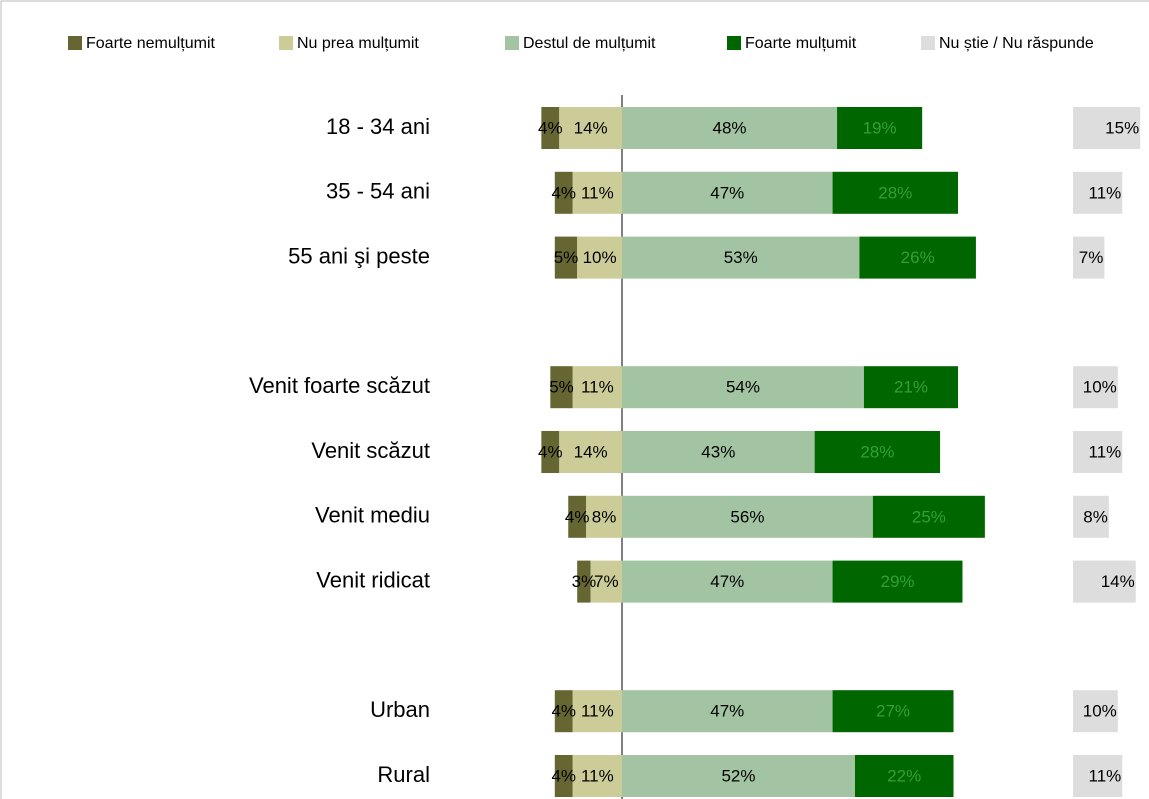 The width and height of the screenshot is (1149, 799). I want to click on category-label: Rural, so click(403, 774).